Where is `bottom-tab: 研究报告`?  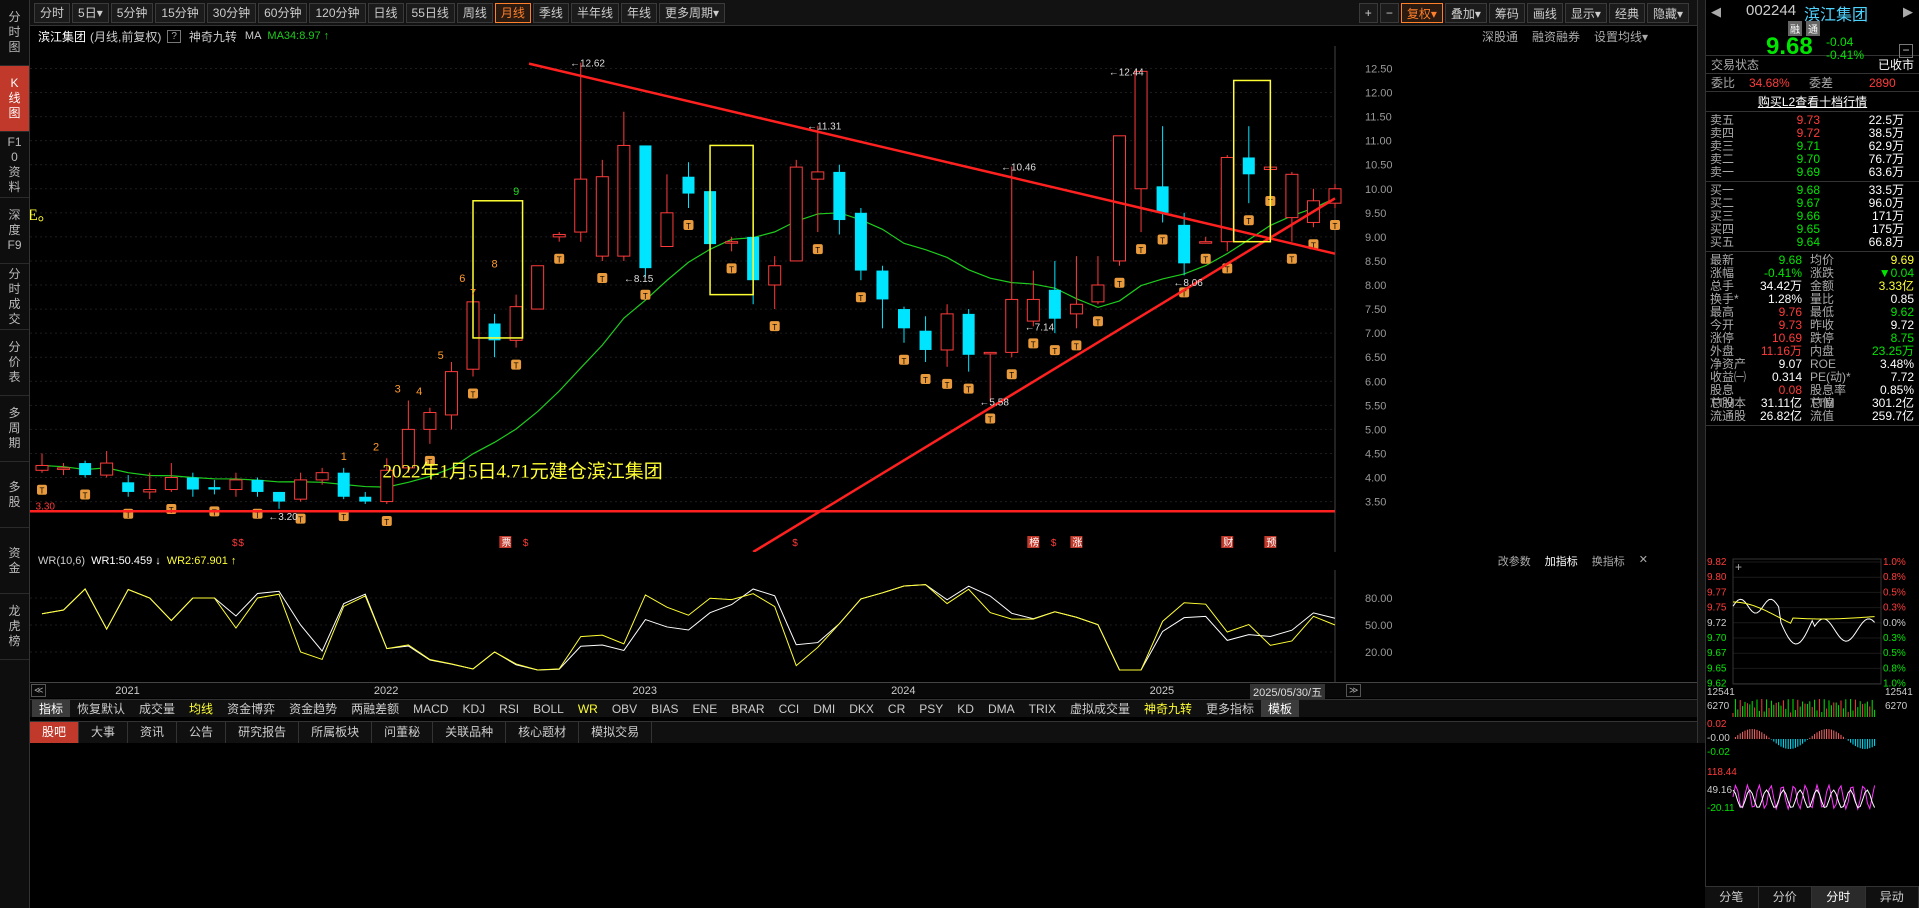
bottom-tab: 研究报告 is located at coordinates (263, 732).